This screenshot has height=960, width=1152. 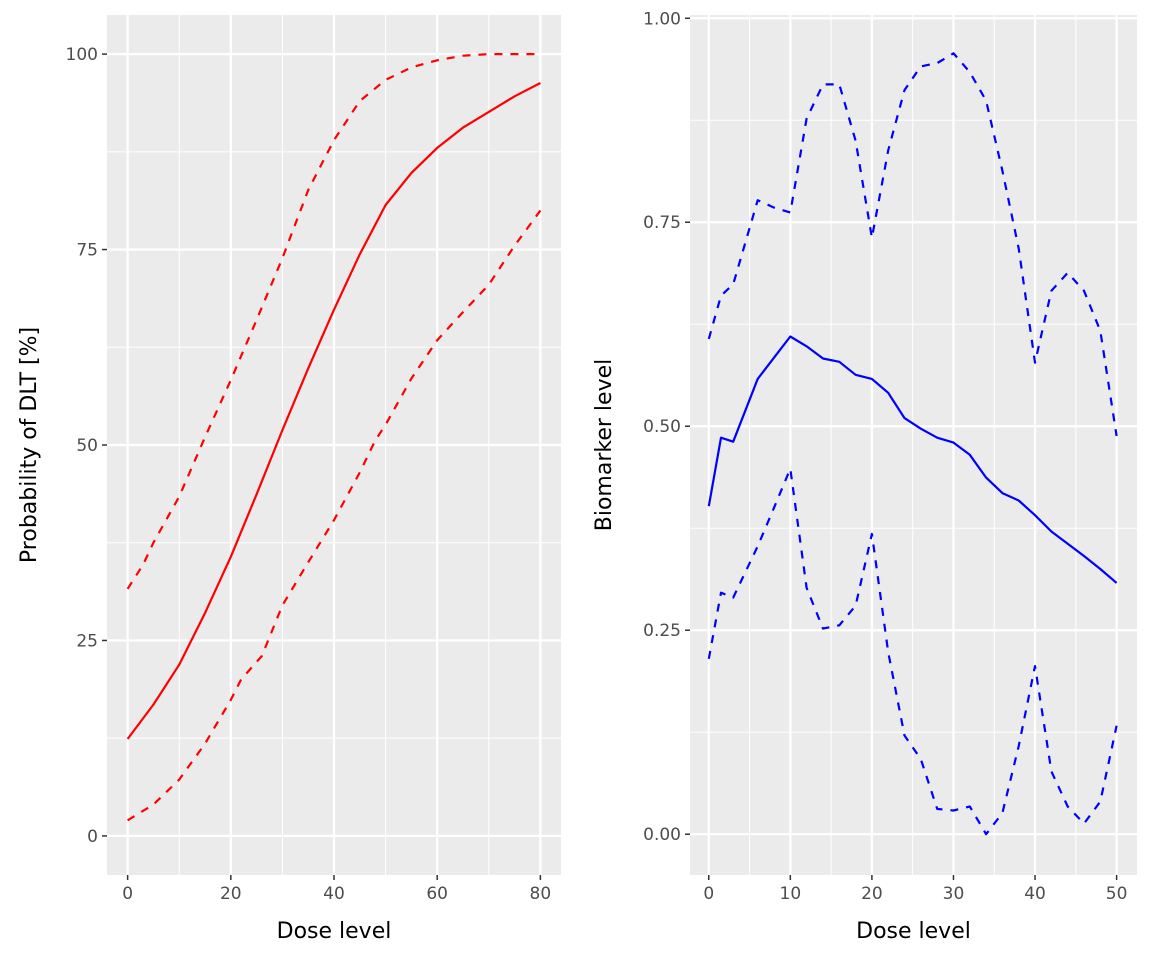 What do you see at coordinates (92, 837) in the screenshot?
I see `y-tick-label: 0` at bounding box center [92, 837].